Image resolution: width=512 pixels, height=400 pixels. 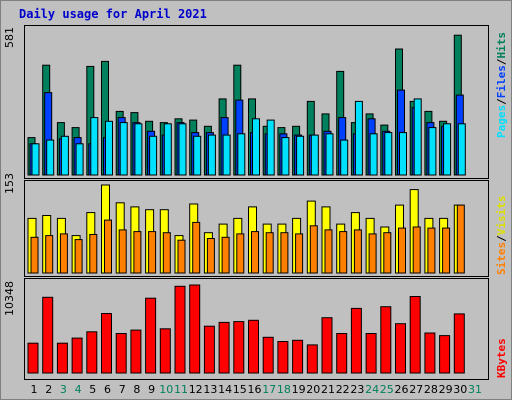 What do you see at coordinates (372, 389) in the screenshot?
I see `day-label-24: 24` at bounding box center [372, 389].